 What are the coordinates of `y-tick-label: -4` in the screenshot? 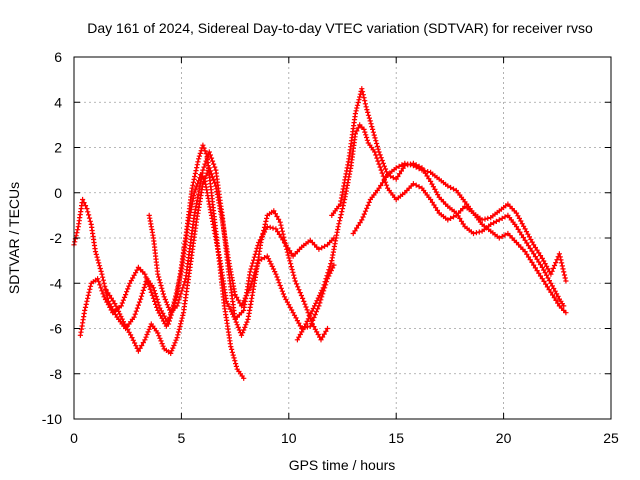 It's located at (56, 283).